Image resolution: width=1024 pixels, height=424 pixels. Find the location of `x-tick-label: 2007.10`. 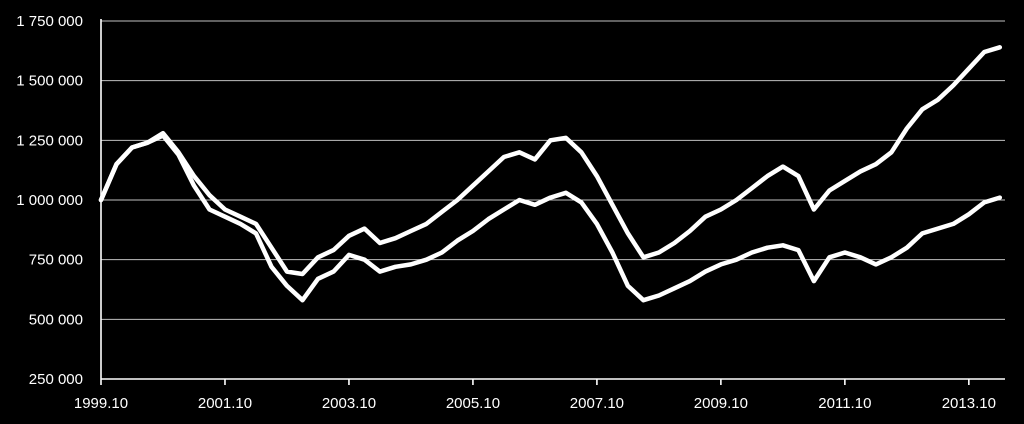

x-tick-label: 2007.10 is located at coordinates (597, 403).